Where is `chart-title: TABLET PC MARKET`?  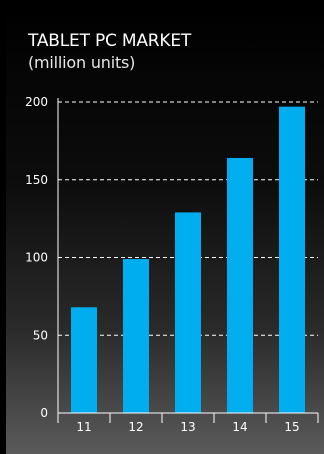 chart-title: TABLET PC MARKET is located at coordinates (110, 41).